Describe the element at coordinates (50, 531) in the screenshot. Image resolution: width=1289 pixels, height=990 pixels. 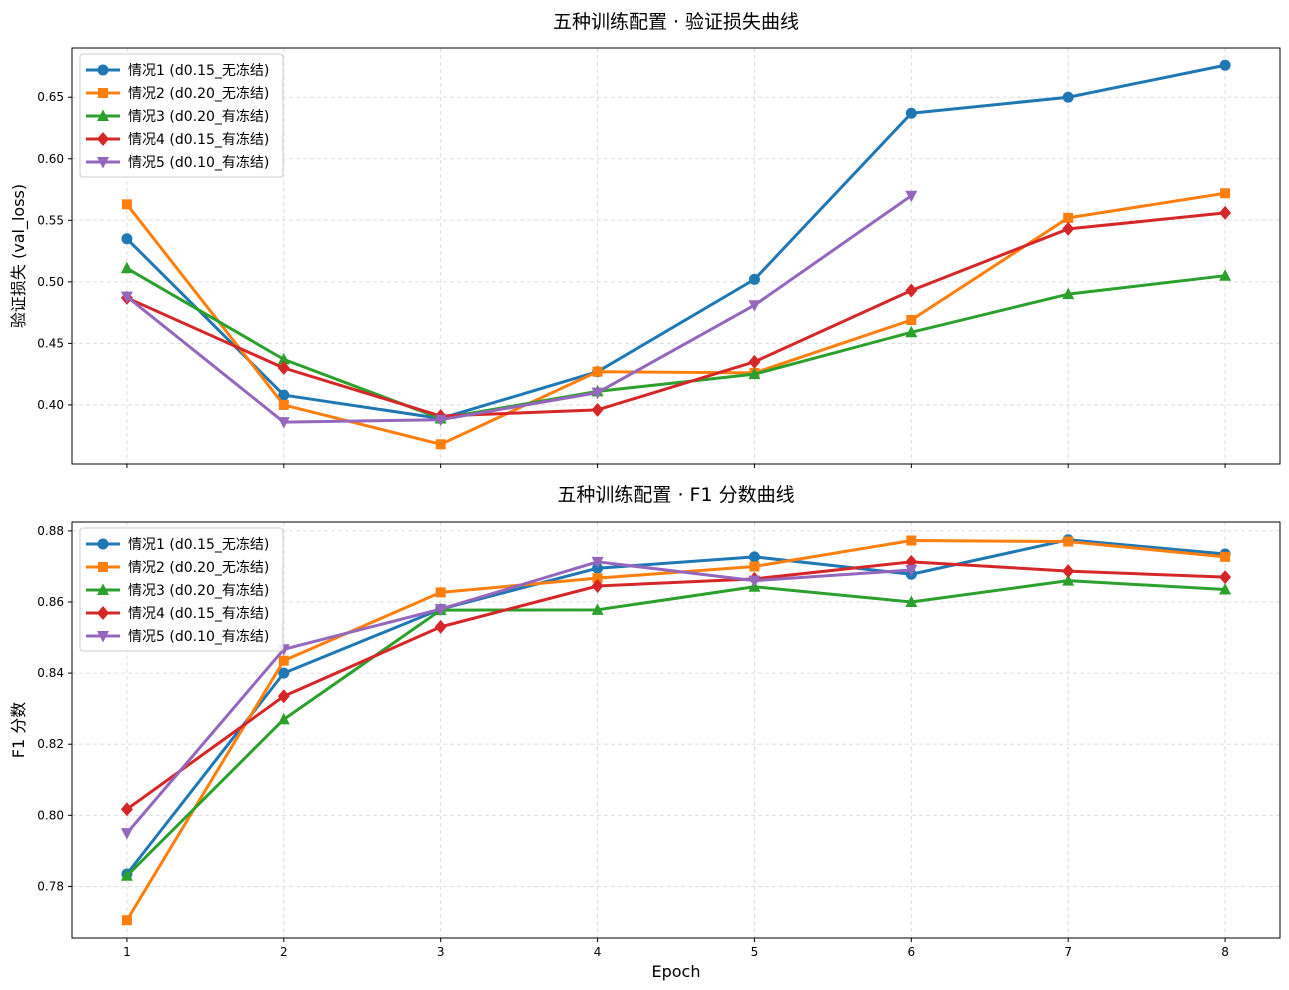
I see `f1-y-tick-label: 0.88` at that location.